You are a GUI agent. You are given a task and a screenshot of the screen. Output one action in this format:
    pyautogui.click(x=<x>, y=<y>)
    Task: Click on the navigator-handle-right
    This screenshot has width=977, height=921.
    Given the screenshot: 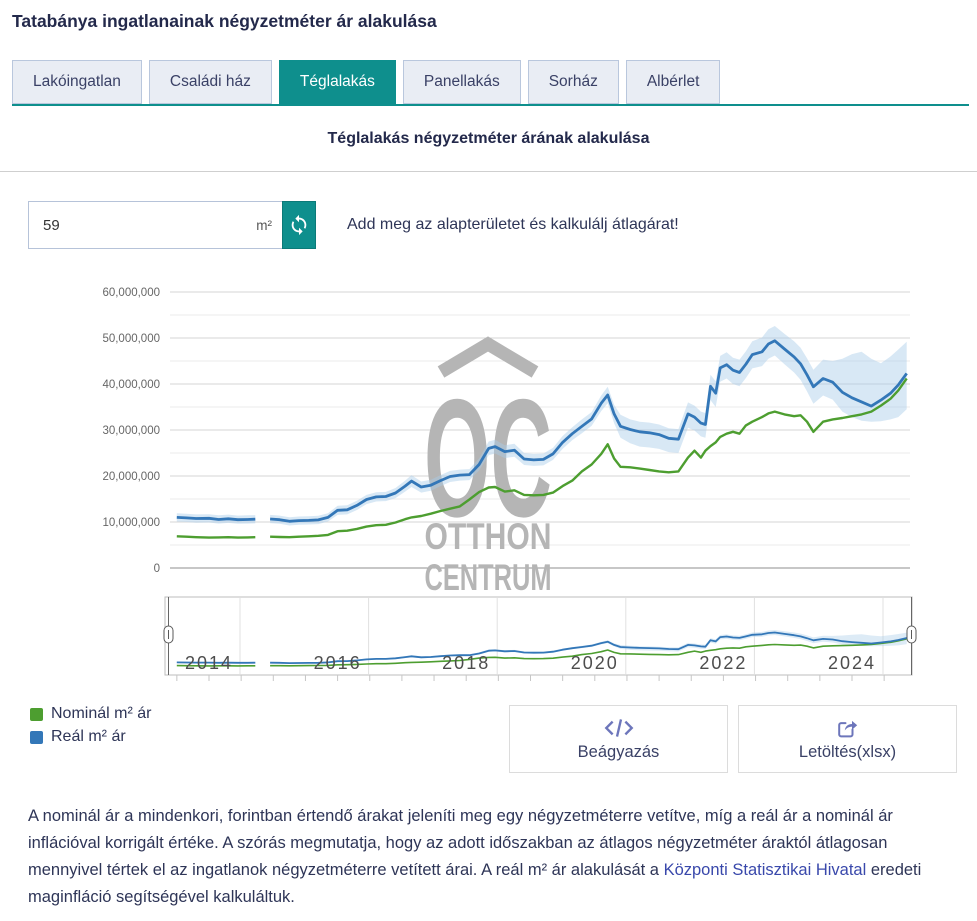 What is the action you would take?
    pyautogui.click(x=911, y=634)
    